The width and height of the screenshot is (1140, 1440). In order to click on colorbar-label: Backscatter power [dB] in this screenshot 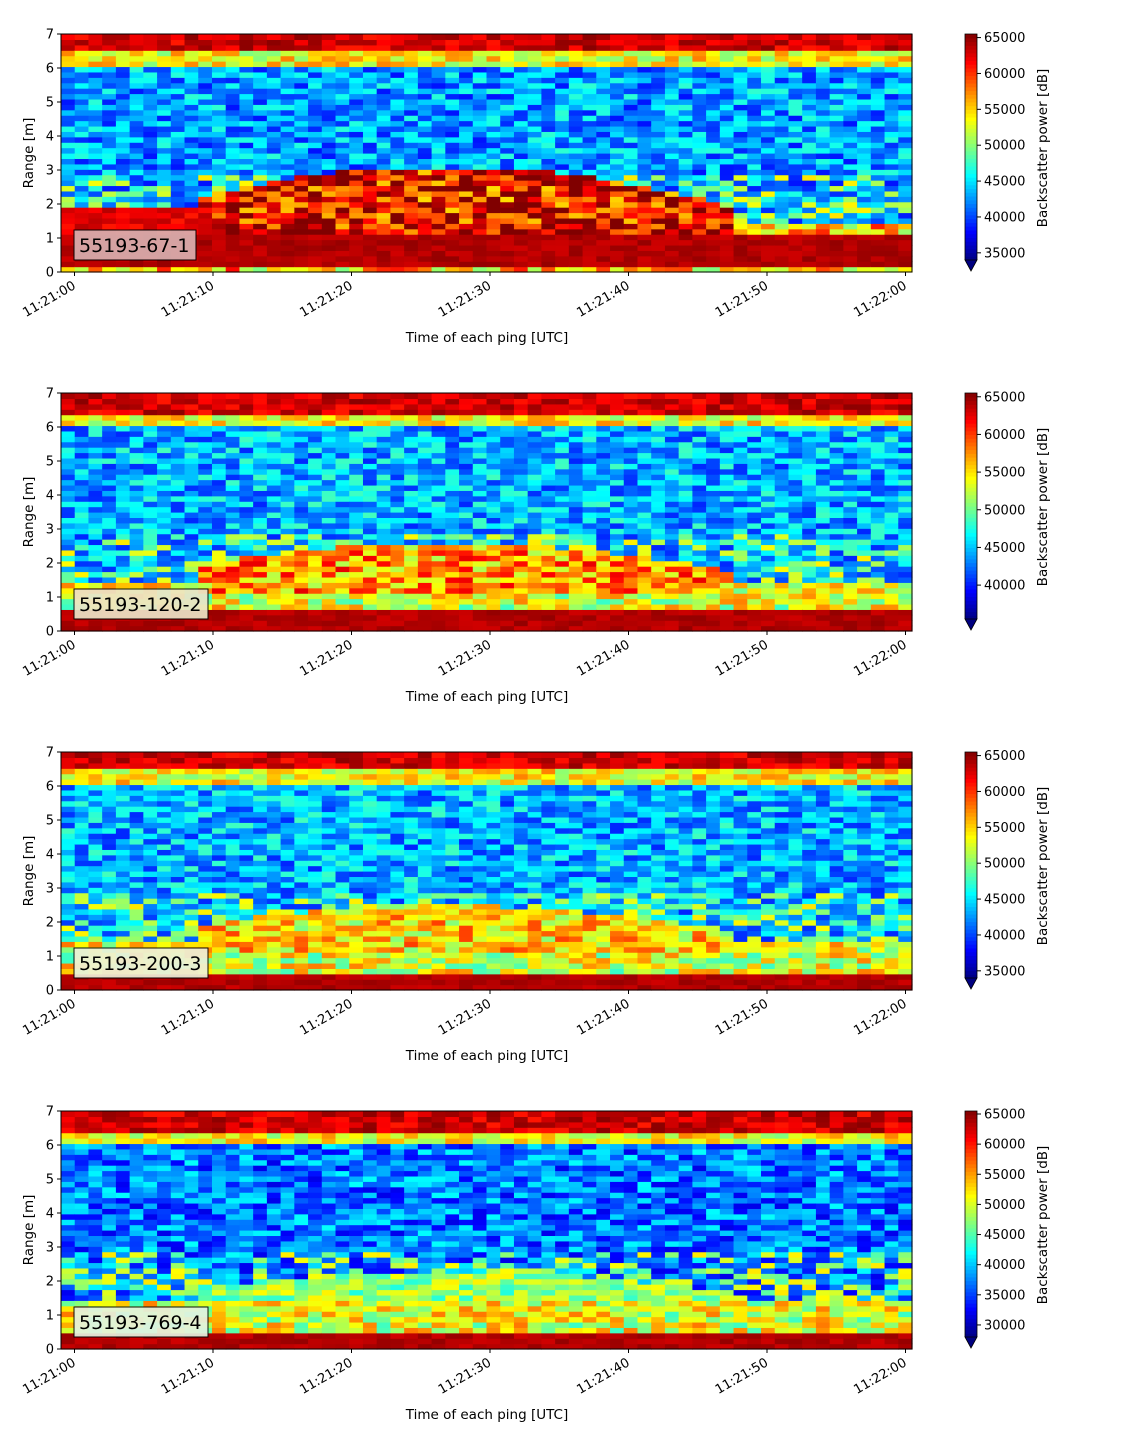, I will do `click(1043, 148)`.